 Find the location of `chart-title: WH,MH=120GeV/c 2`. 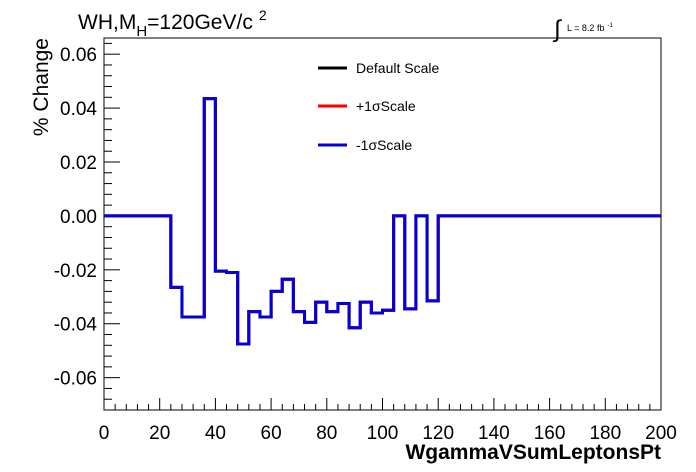

chart-title: WH,MH=120GeV/c 2 is located at coordinates (172, 23).